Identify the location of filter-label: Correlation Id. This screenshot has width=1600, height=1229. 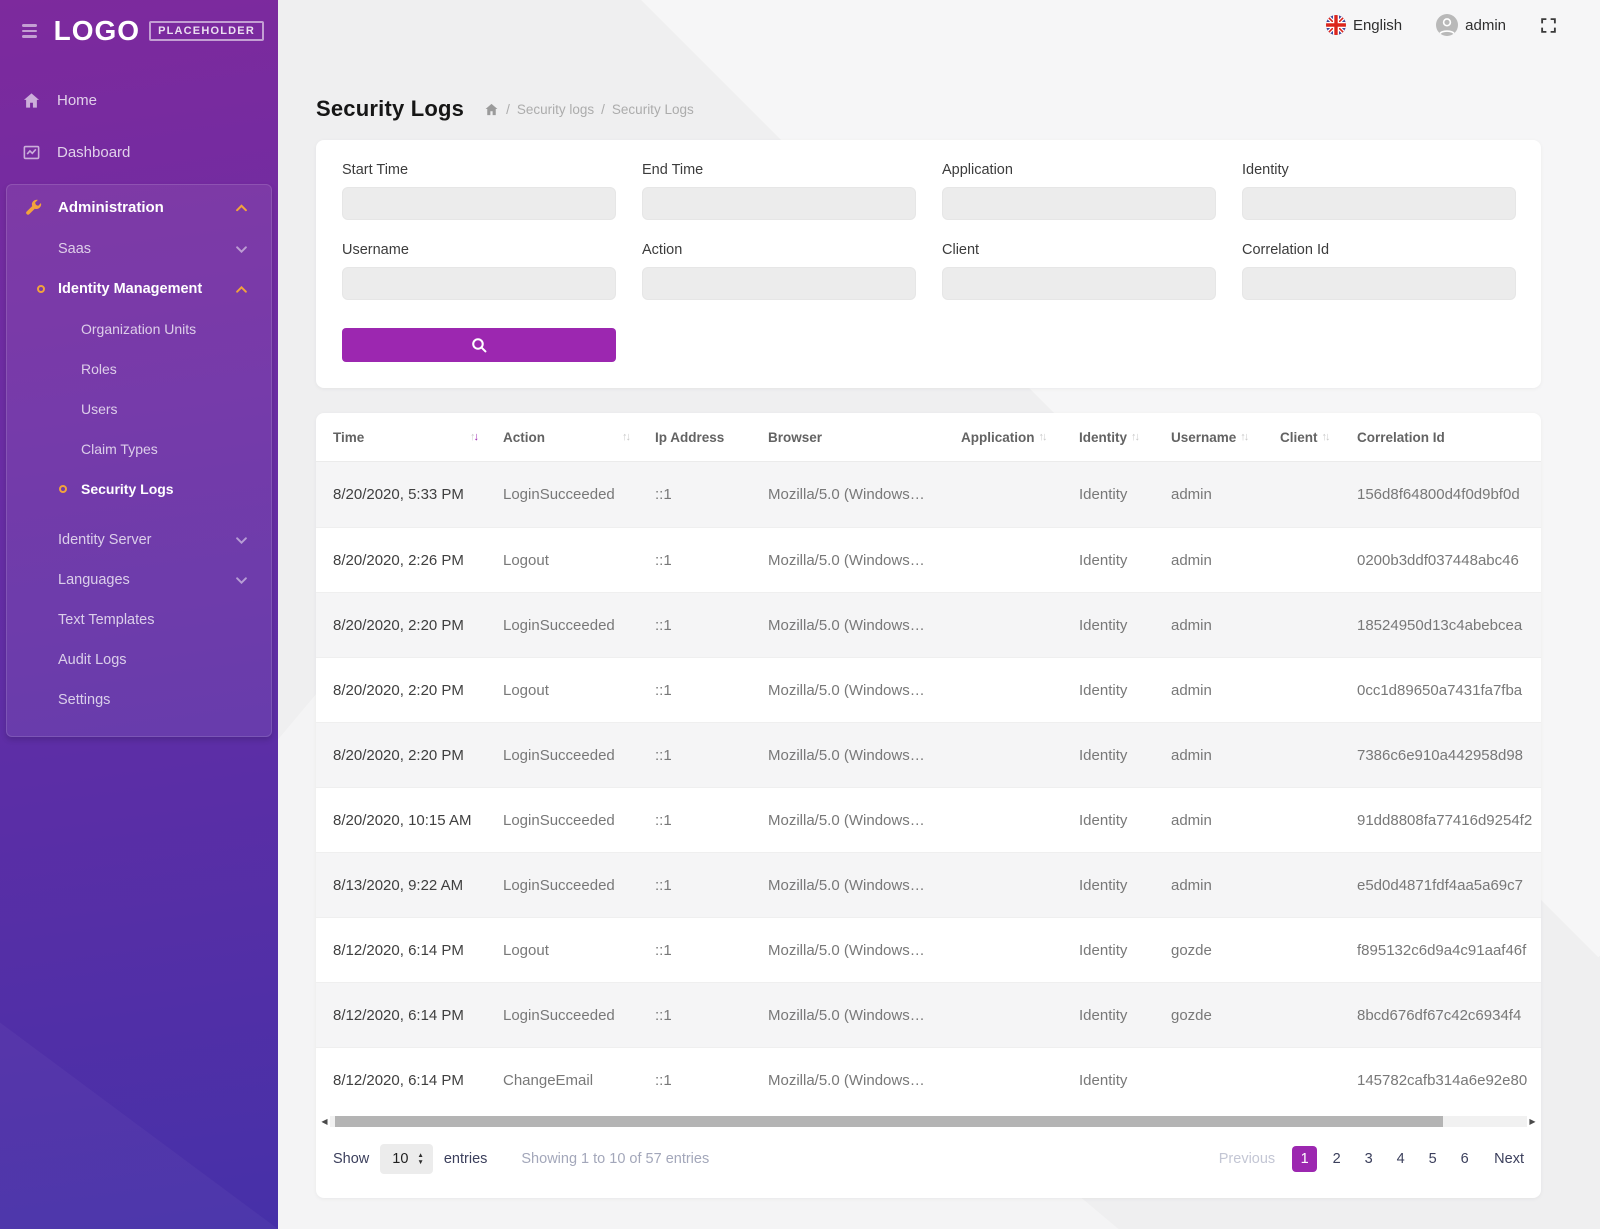
(1286, 250).